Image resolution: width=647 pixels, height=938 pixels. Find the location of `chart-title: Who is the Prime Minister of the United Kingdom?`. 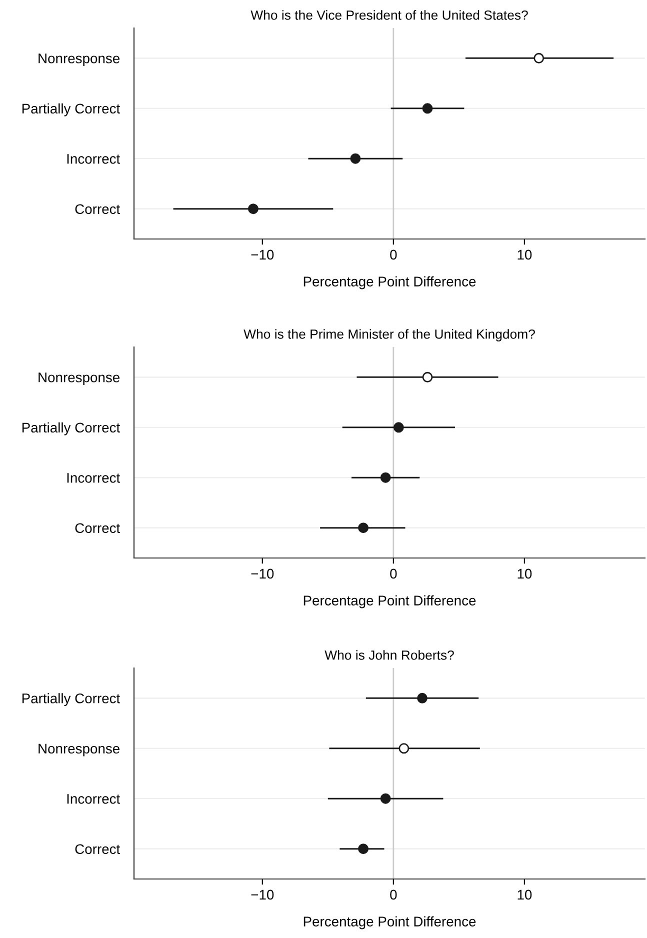

chart-title: Who is the Prime Minister of the United Kingdom? is located at coordinates (389, 335).